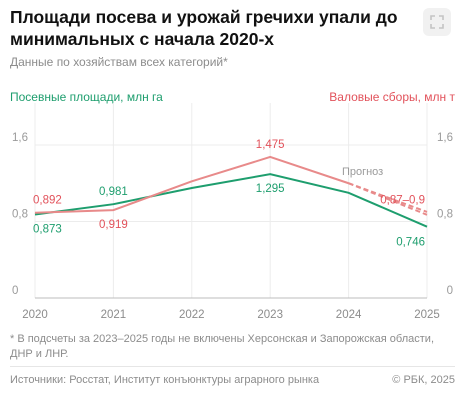  Describe the element at coordinates (270, 145) in the screenshot. I see `data-label: 1,475` at that location.